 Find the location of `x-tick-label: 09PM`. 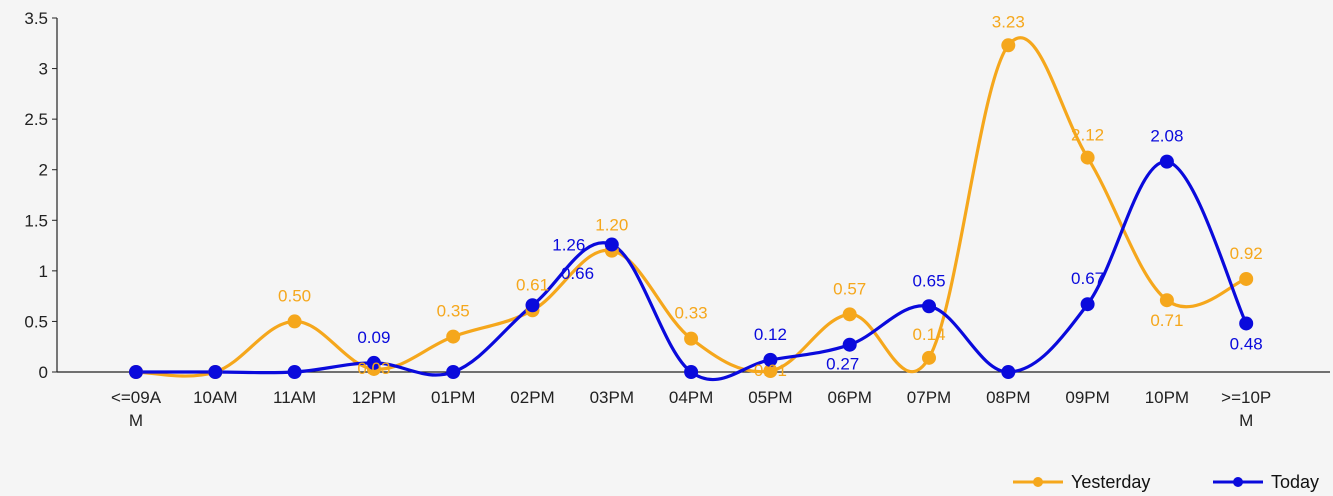

x-tick-label: 09PM is located at coordinates (1087, 397).